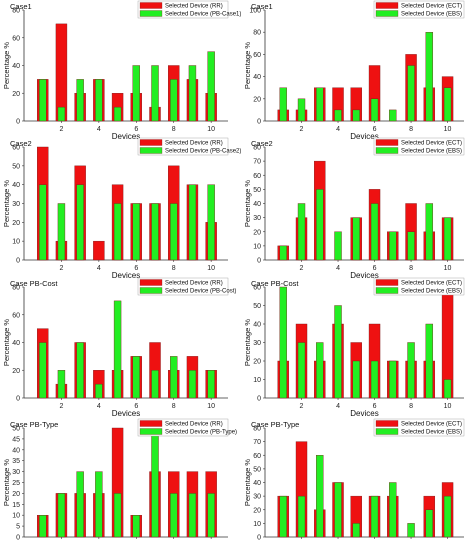  I want to click on legend-label: Selected Device (PB-Cost), so click(200, 292).